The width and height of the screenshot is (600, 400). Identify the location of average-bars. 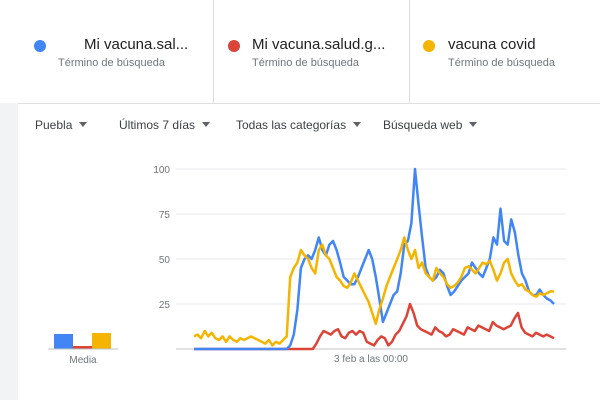
(83, 341).